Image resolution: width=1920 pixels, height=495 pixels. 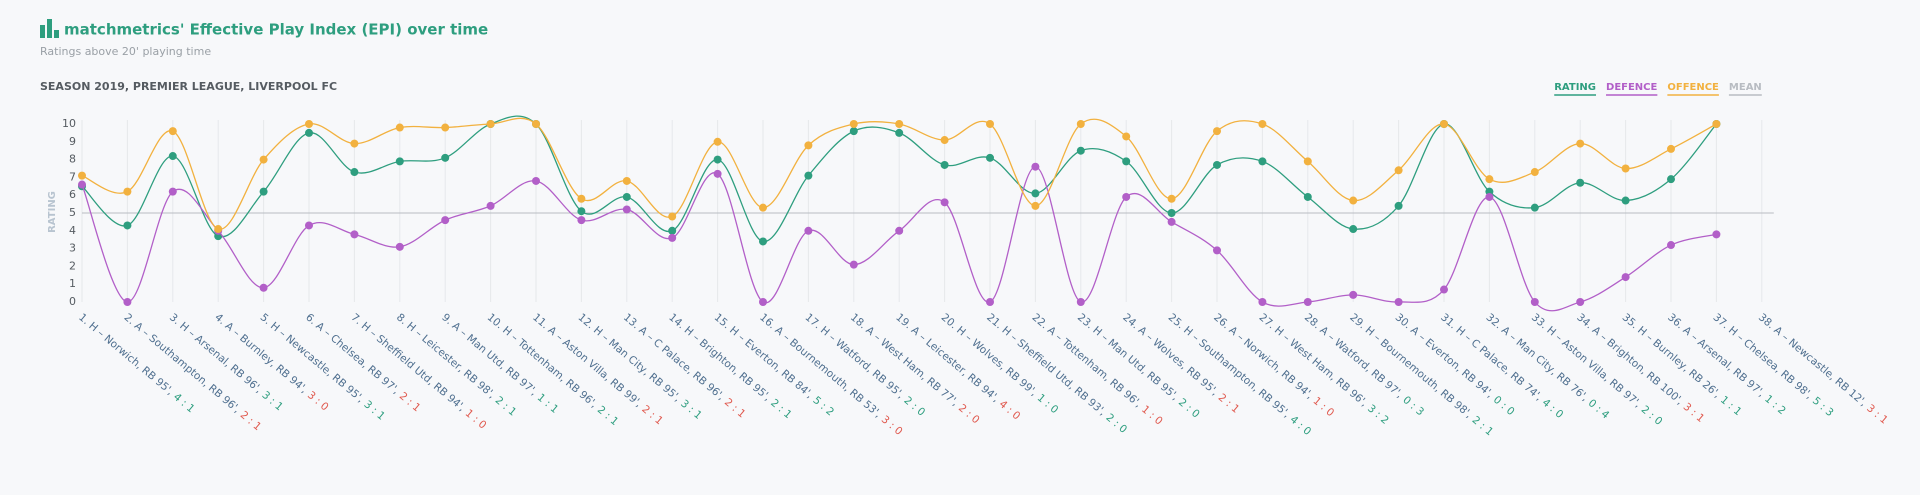 What do you see at coordinates (1575, 87) in the screenshot?
I see `legend-label: RATING` at bounding box center [1575, 87].